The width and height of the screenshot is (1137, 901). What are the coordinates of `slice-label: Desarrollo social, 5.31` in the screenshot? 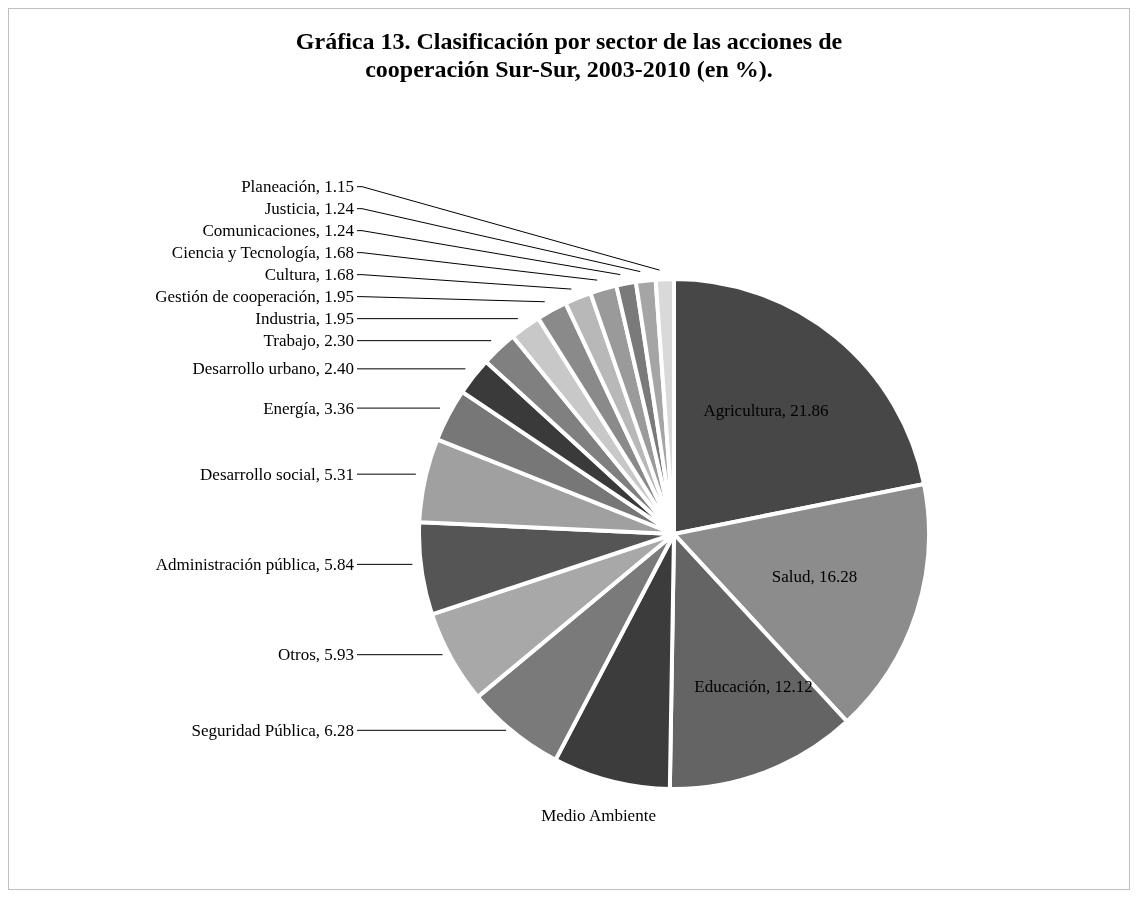 It's located at (277, 474).